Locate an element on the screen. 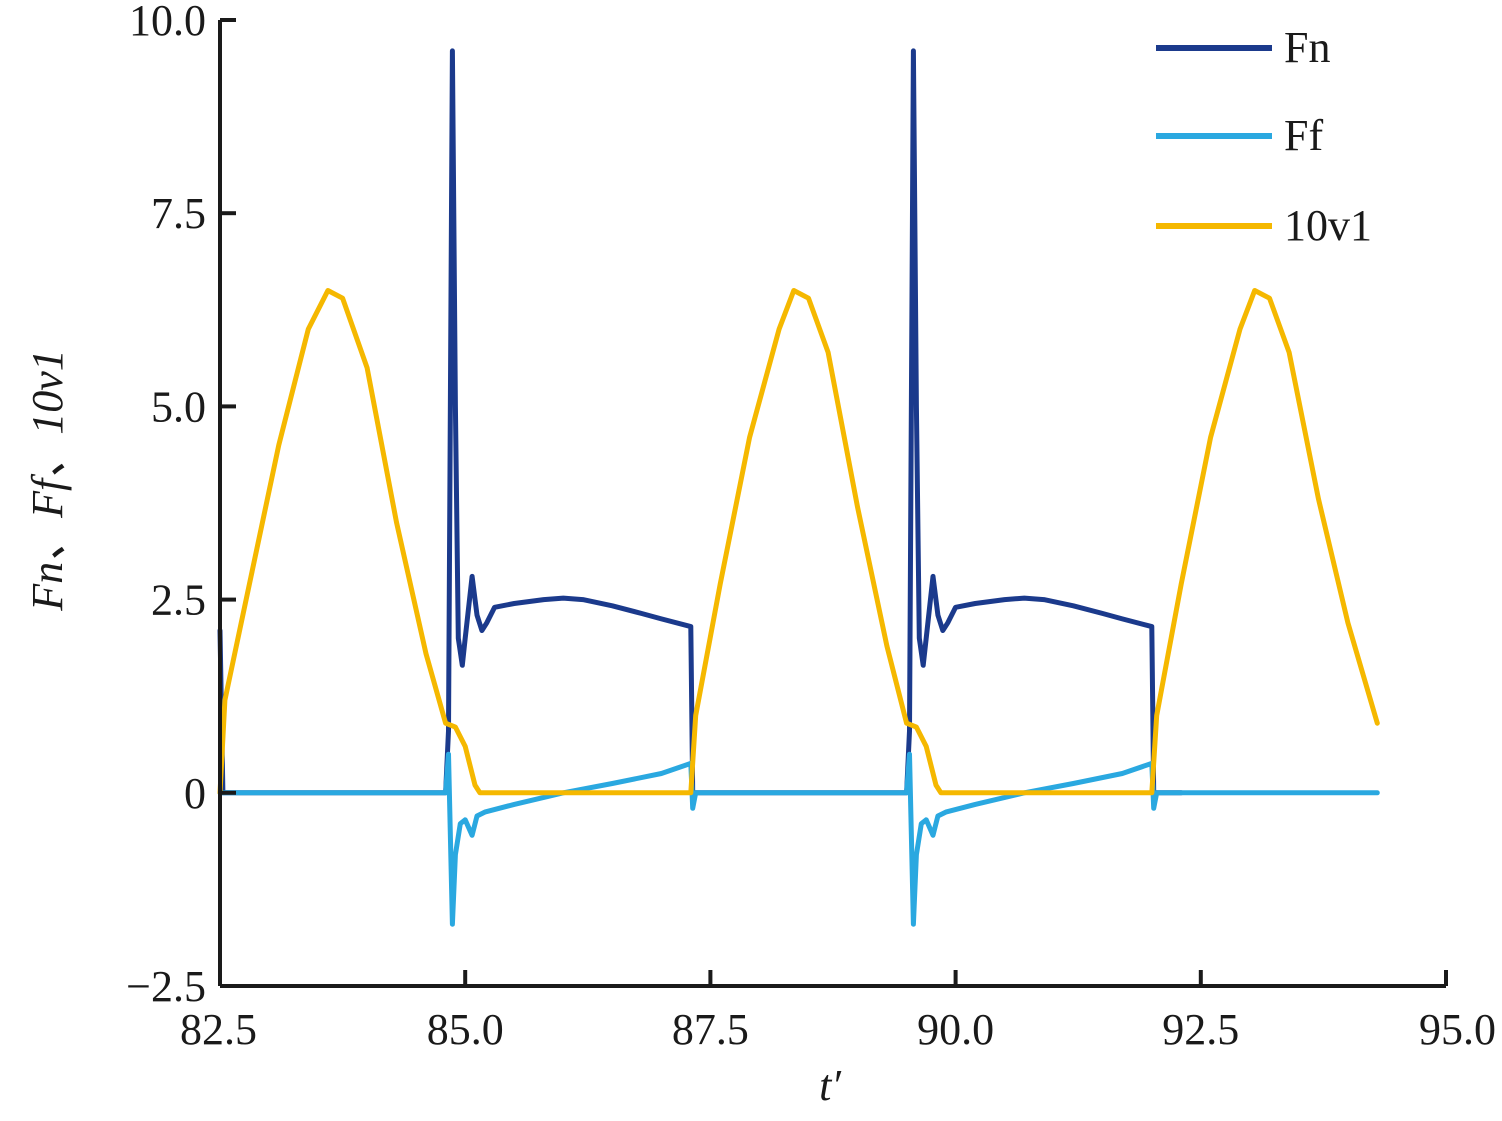  x-tick-label: 95.0 is located at coordinates (1457, 1029).